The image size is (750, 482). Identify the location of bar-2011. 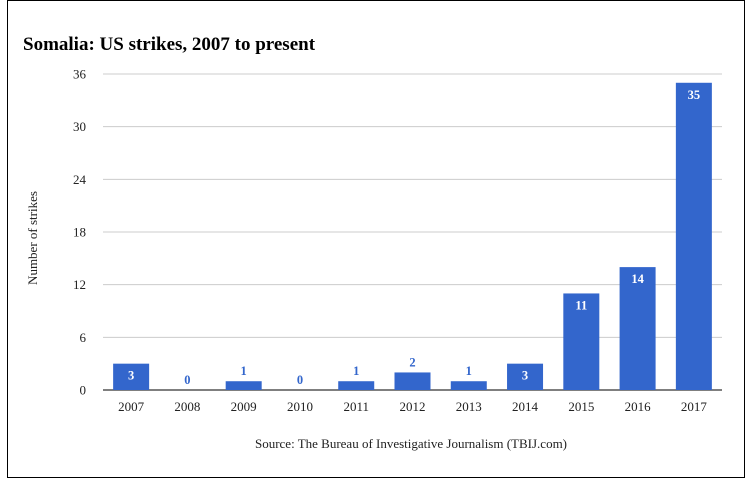
(356, 385).